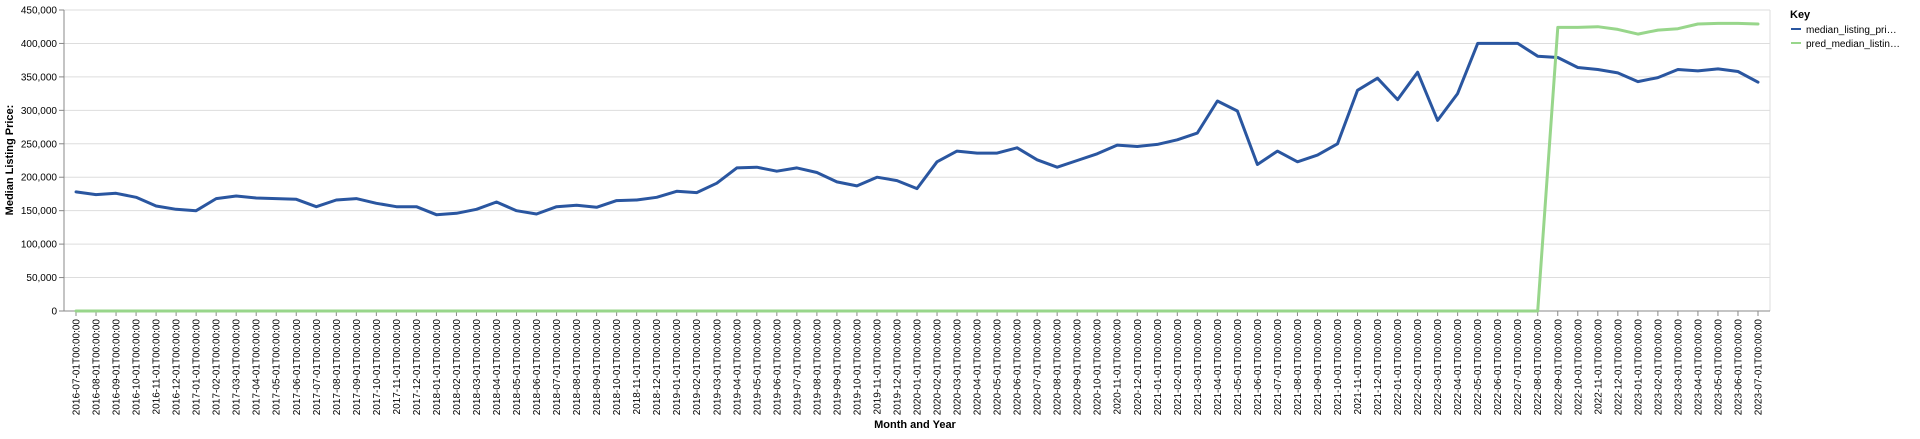 The width and height of the screenshot is (1920, 439). Describe the element at coordinates (1198, 367) in the screenshot. I see `x-tick-label: 2021-03-01T00:00:00` at that location.